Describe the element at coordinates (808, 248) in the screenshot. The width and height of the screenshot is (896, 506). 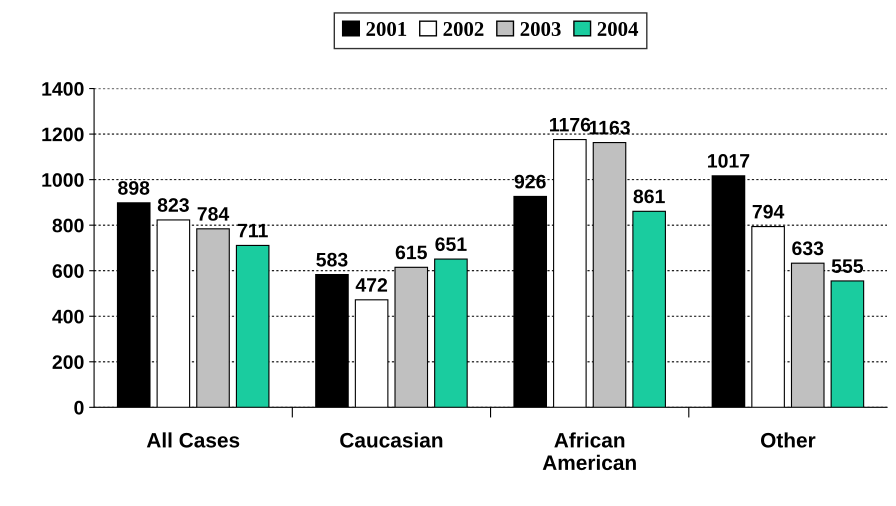
I see `data-label: 633` at that location.